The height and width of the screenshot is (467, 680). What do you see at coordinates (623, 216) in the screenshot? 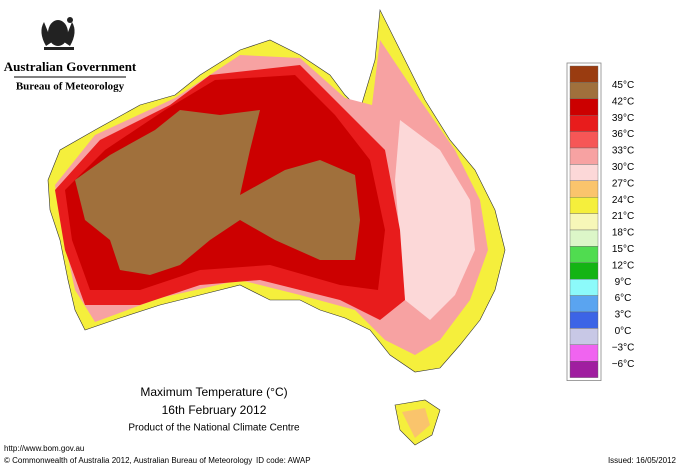
I see `legend-label: 21°C` at bounding box center [623, 216].